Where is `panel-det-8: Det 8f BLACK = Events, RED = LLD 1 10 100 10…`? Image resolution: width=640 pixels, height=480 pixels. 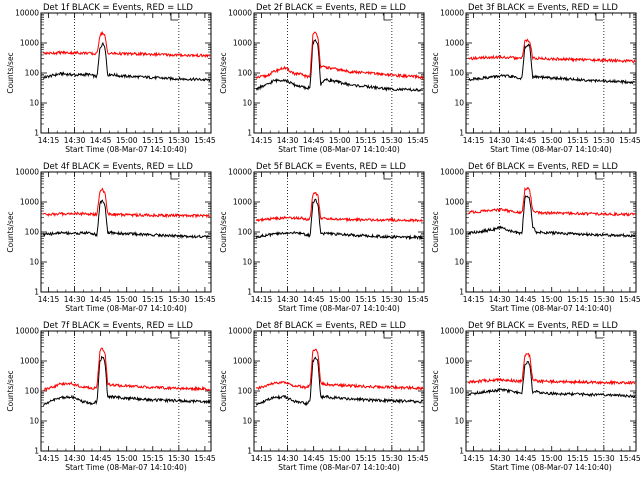
panel-det-8: Det 8f BLACK = Events, RED = LLD 1 10 100 10… is located at coordinates (324, 396).